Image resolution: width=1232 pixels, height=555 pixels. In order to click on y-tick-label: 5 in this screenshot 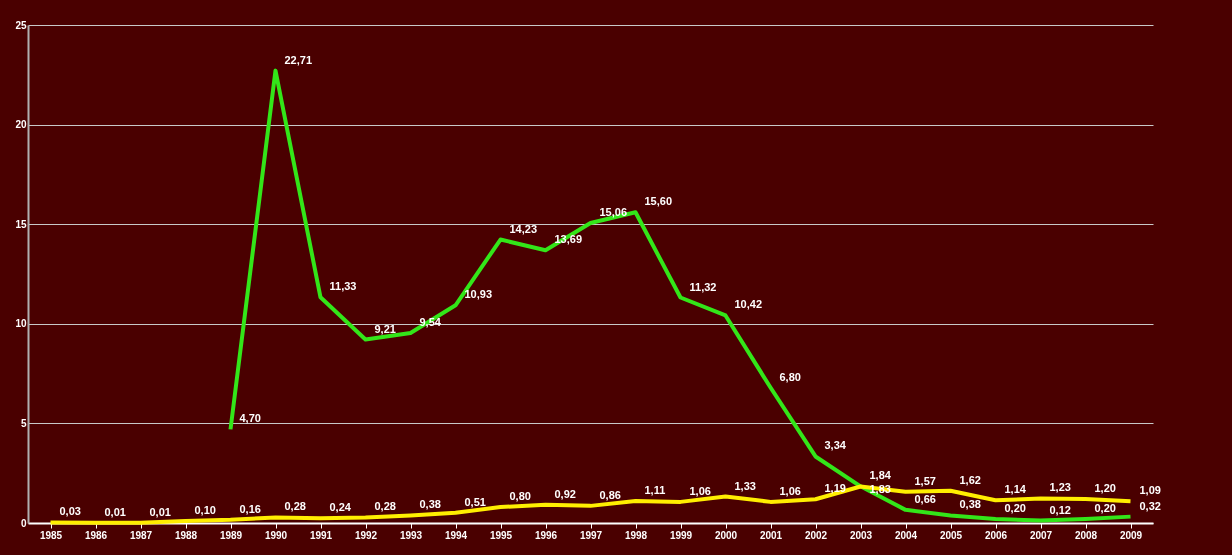, I will do `click(23, 423)`.